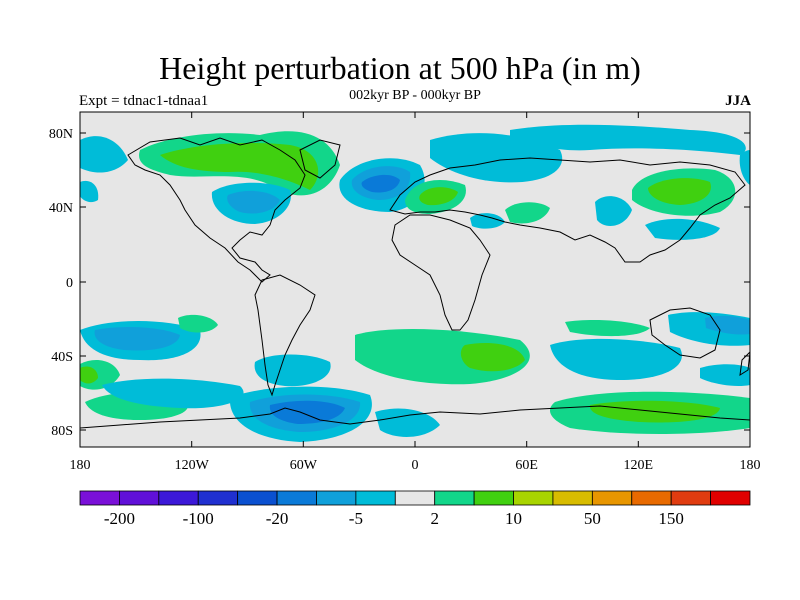  Describe the element at coordinates (356, 518) in the screenshot. I see `colorbar-label: -5` at that location.